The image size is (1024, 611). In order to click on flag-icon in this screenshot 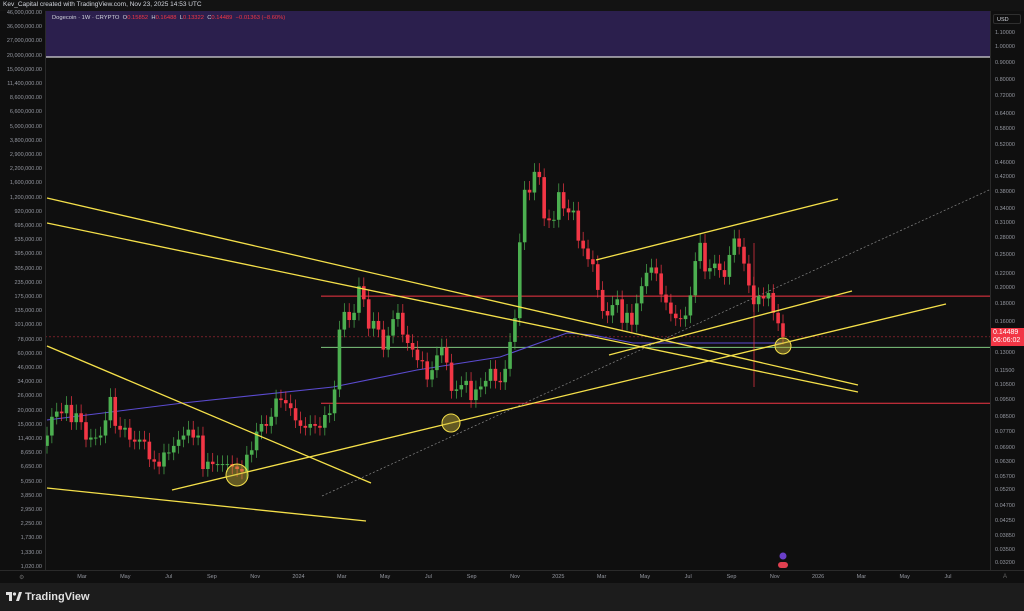, I will do `click(783, 565)`.